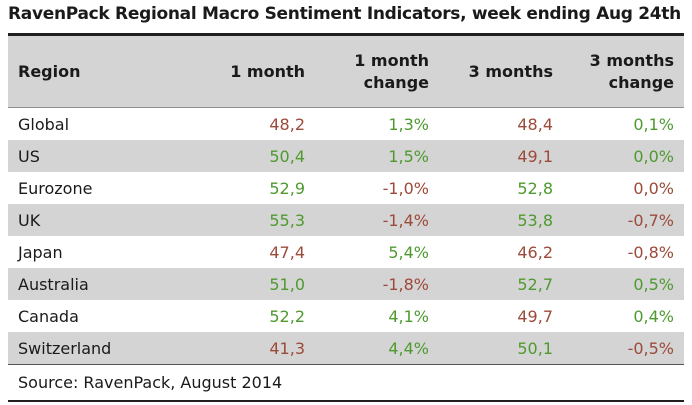  What do you see at coordinates (287, 156) in the screenshot?
I see `one-month-cell: 50,4` at bounding box center [287, 156].